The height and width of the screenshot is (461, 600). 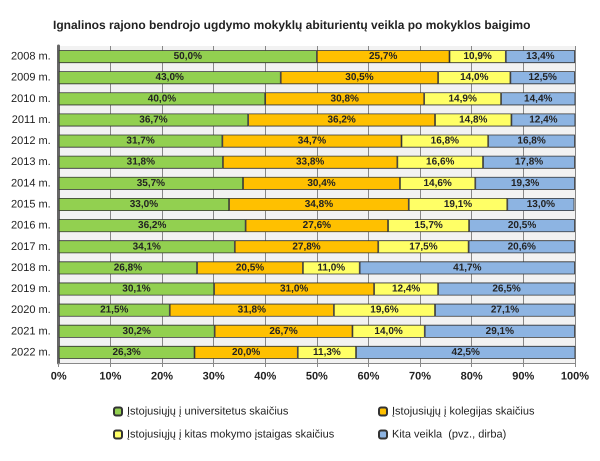 What do you see at coordinates (458, 204) in the screenshot?
I see `data-label: 19,1%` at bounding box center [458, 204].